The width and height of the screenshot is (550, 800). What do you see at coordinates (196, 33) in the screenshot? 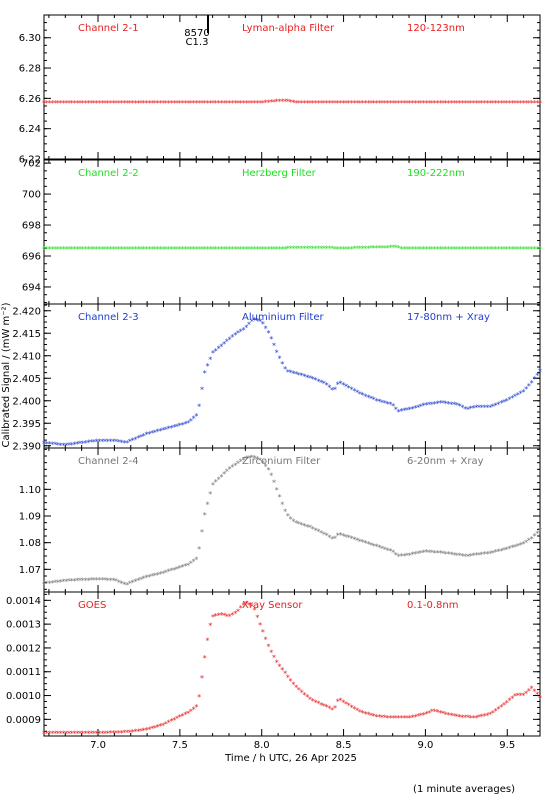
I see `flare-marker-id: 8570` at bounding box center [196, 33].